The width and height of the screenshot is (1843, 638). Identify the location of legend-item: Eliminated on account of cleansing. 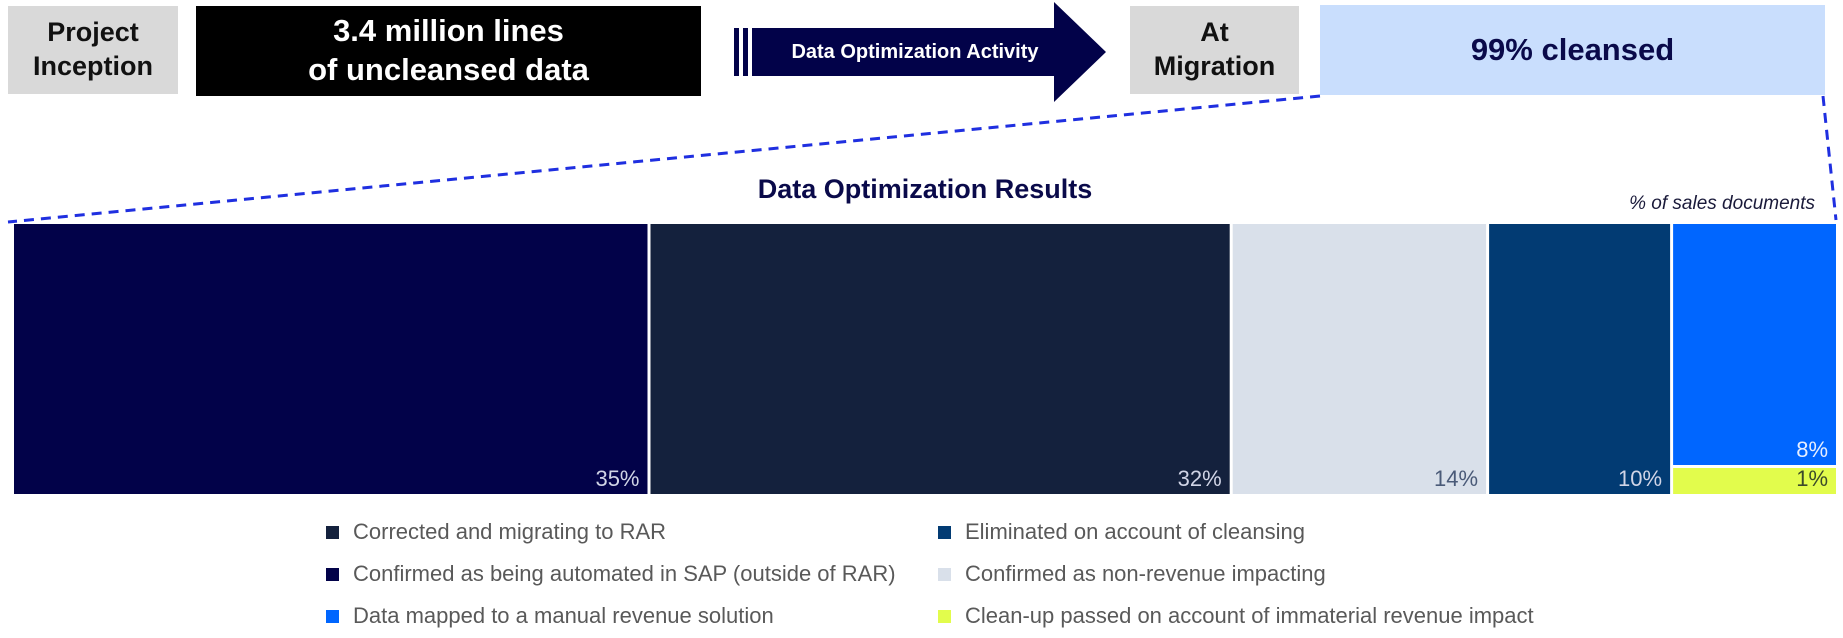
(1282, 532).